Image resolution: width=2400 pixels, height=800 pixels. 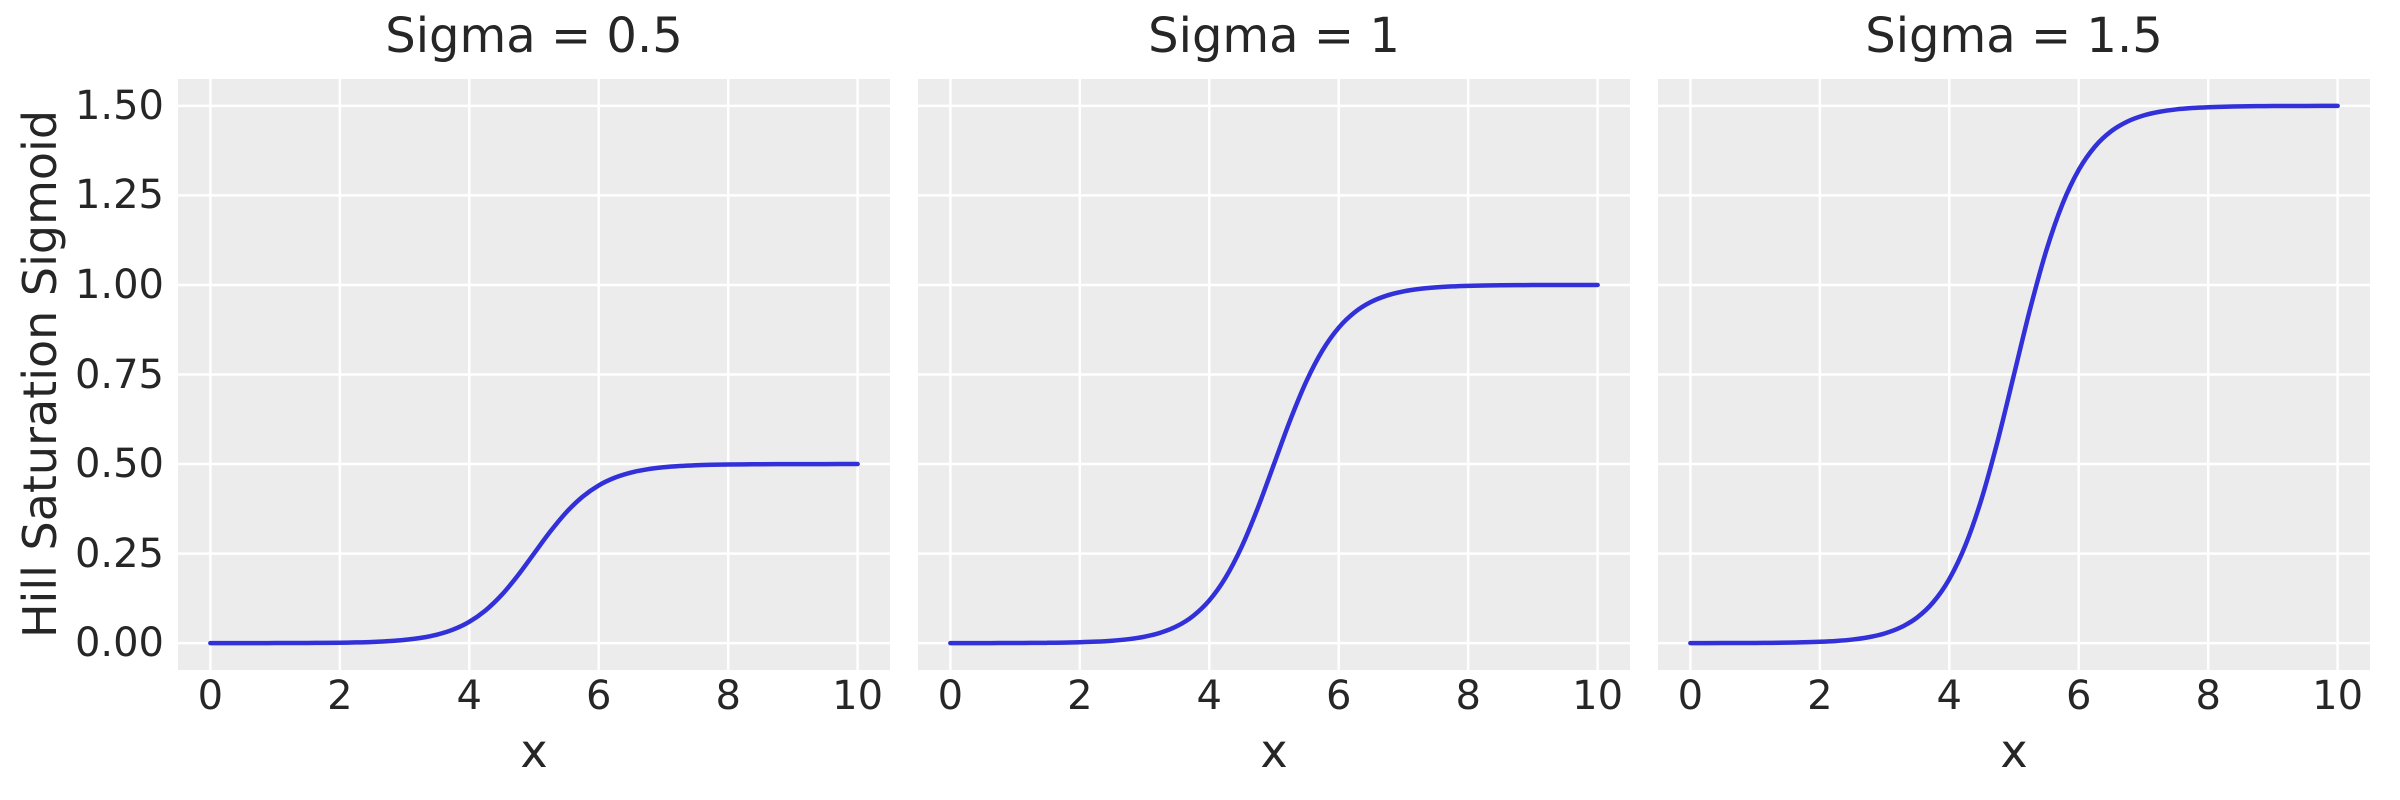 What do you see at coordinates (119, 284) in the screenshot?
I see `y-tick-label: 1.00` at bounding box center [119, 284].